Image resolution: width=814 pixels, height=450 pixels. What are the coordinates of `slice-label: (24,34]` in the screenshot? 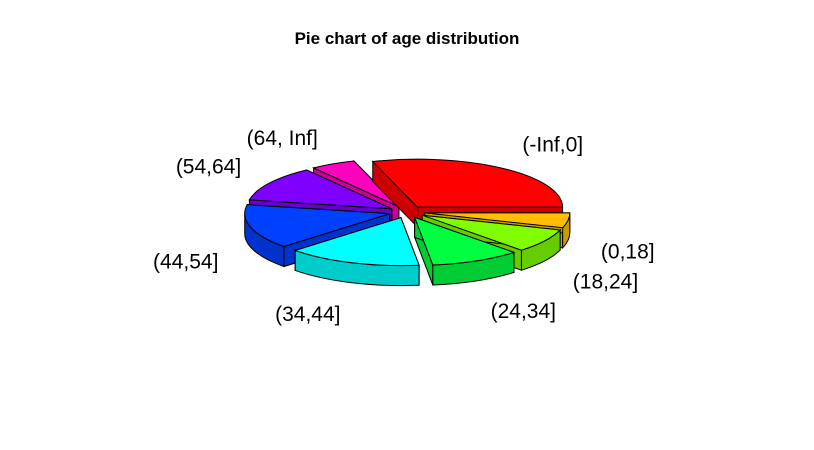 It's located at (523, 311).